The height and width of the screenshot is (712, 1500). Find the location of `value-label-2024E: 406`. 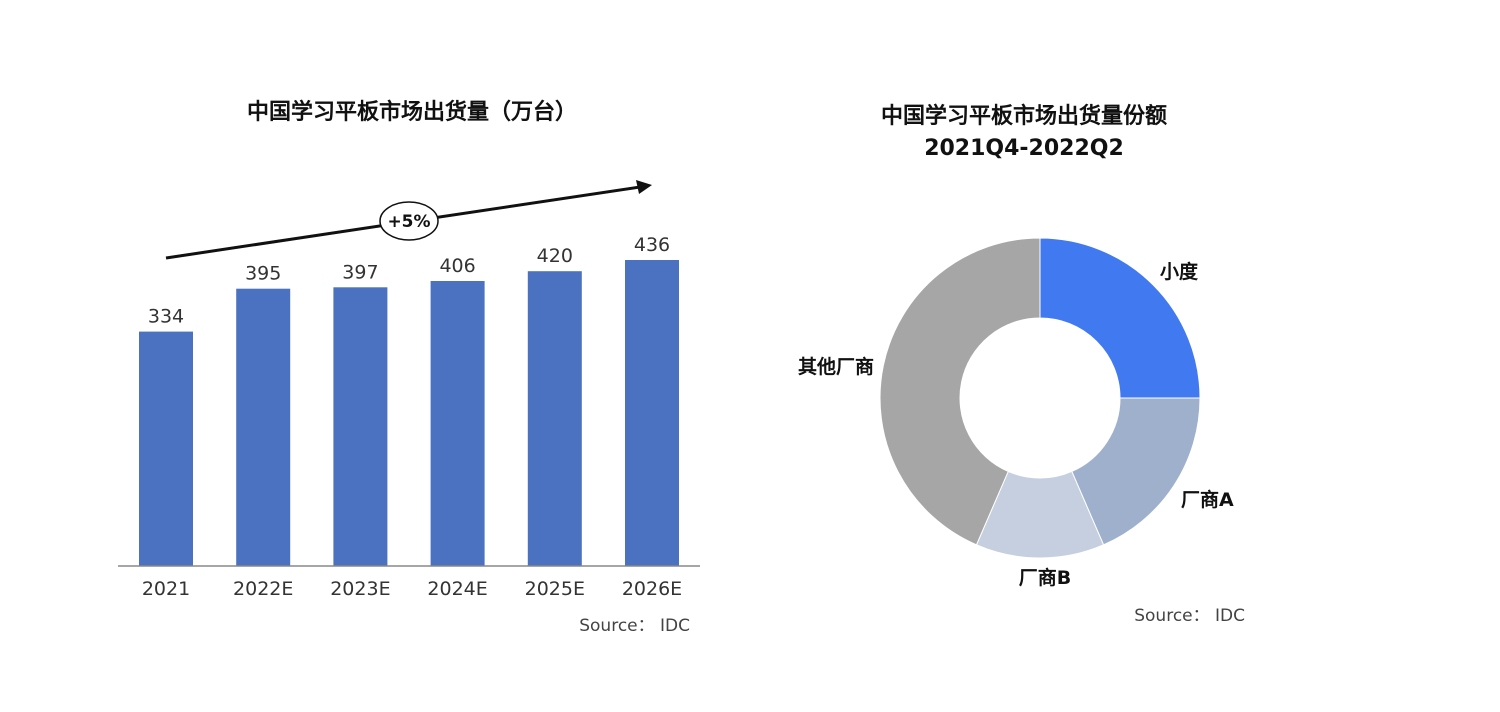

value-label-2024E: 406 is located at coordinates (457, 266).